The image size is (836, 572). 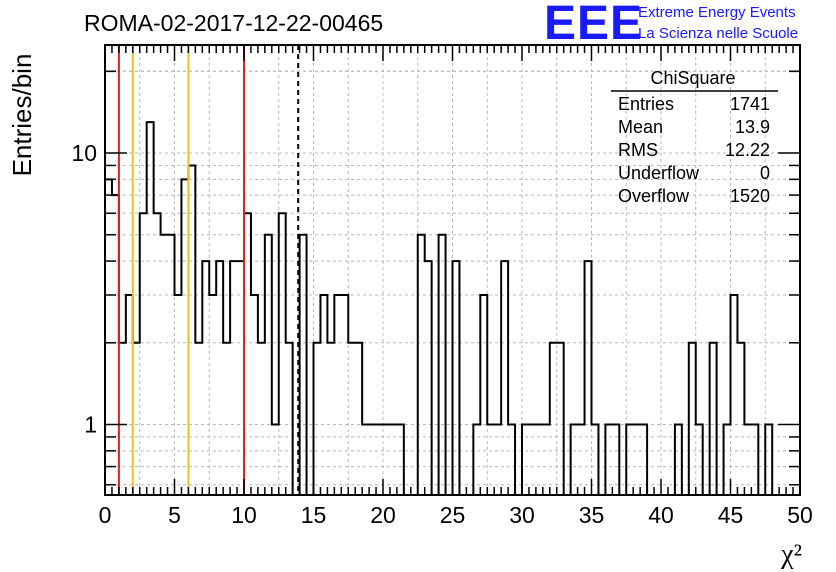 What do you see at coordinates (174, 515) in the screenshot?
I see `x-tick-label: 5` at bounding box center [174, 515].